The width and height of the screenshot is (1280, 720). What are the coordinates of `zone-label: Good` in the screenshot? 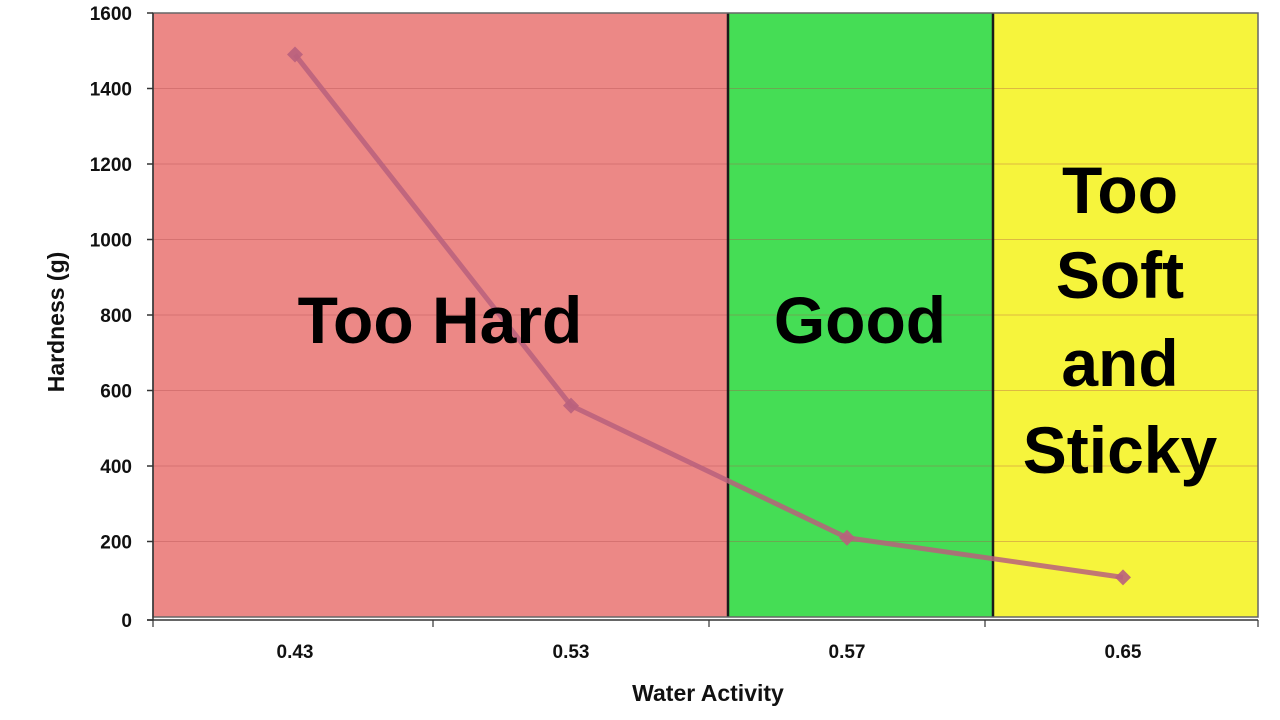 It's located at (860, 320).